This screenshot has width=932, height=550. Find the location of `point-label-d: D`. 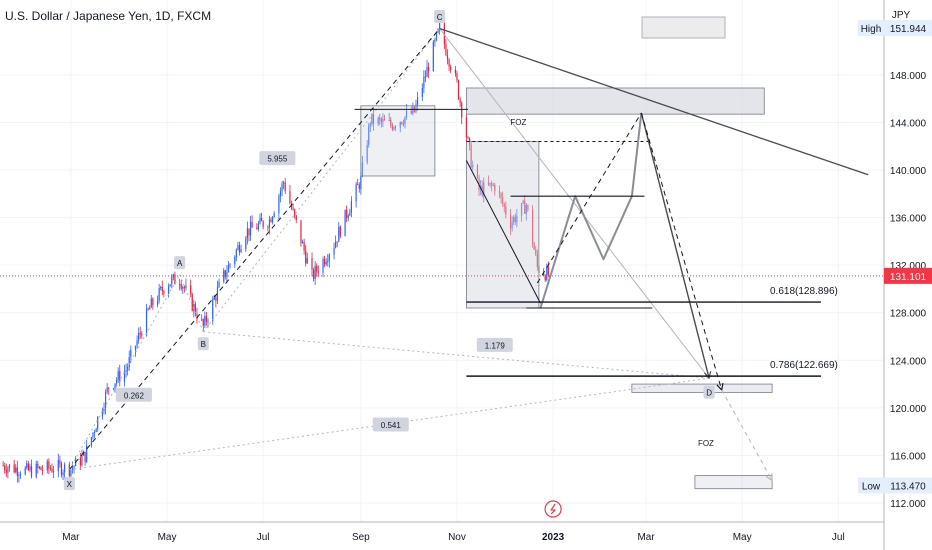

point-label-d: D is located at coordinates (709, 393).